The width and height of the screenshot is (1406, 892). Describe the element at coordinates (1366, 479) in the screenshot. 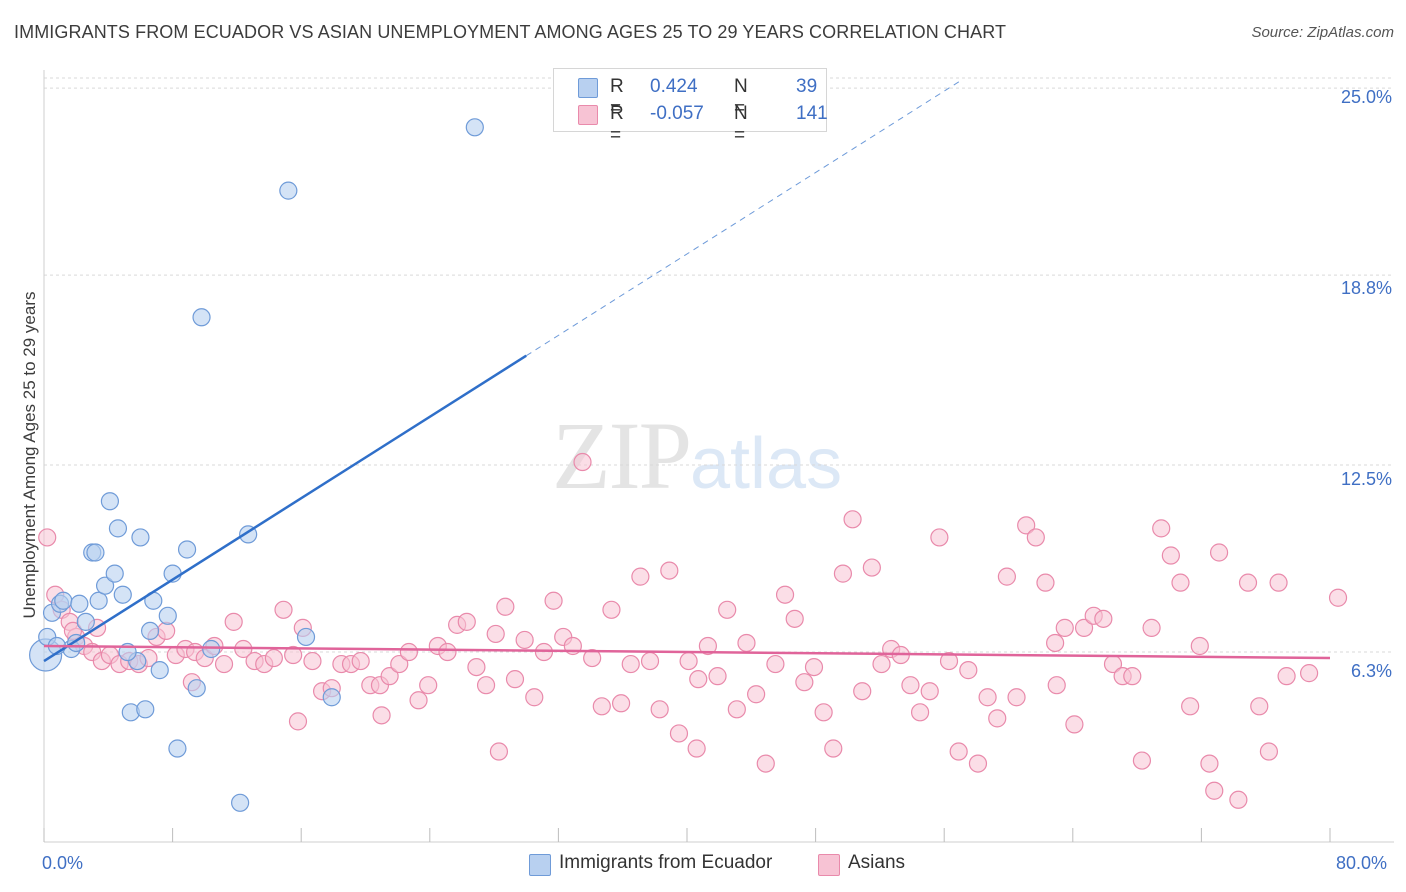

I see `y-tick-label: 12.5%` at that location.